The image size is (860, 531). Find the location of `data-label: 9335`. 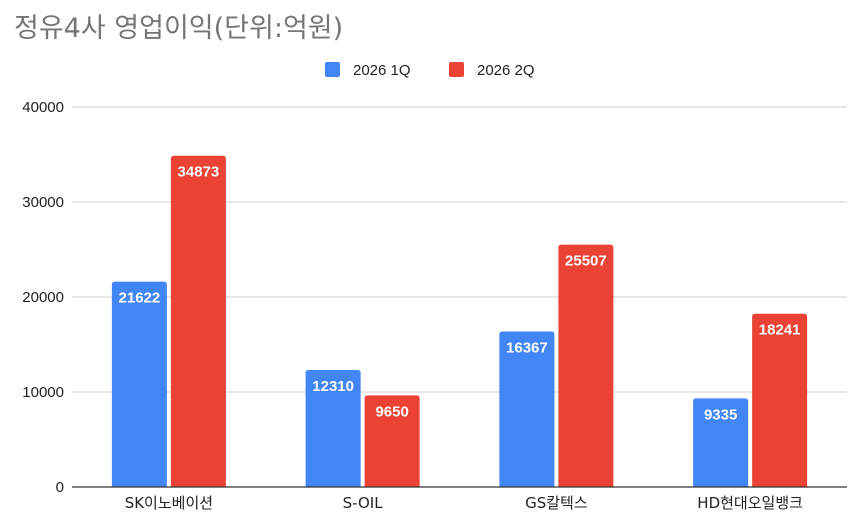

data-label: 9335 is located at coordinates (720, 414).